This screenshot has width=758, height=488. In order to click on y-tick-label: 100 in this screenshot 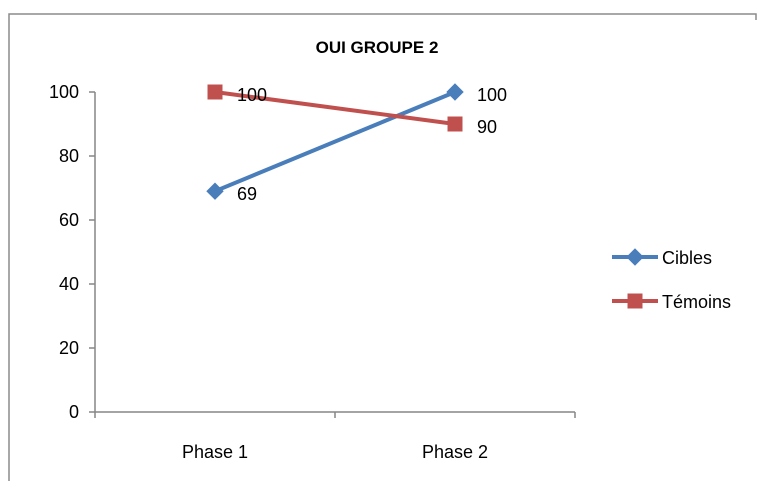, I will do `click(64, 92)`.